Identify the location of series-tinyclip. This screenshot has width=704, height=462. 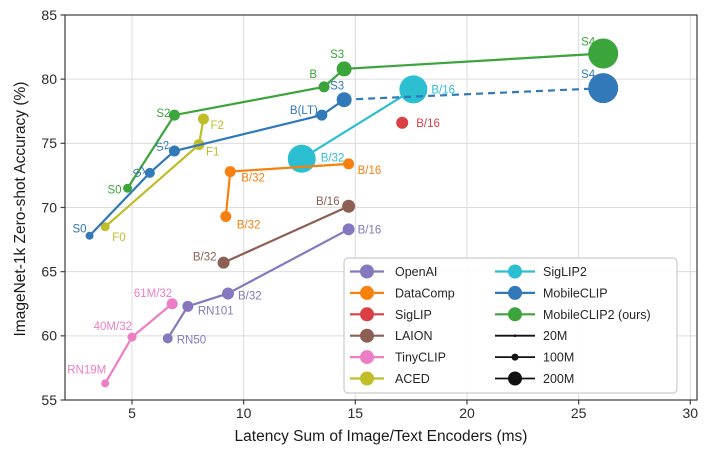
(139, 343).